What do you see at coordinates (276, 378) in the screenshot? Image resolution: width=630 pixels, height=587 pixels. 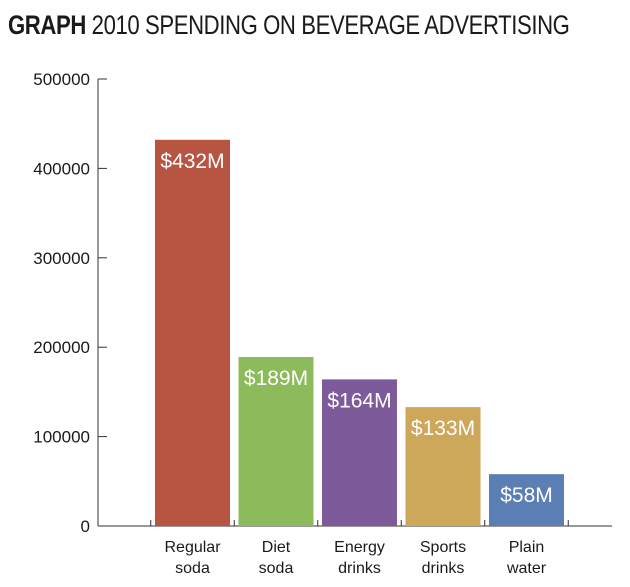 I see `bar-value-label: $189M` at bounding box center [276, 378].